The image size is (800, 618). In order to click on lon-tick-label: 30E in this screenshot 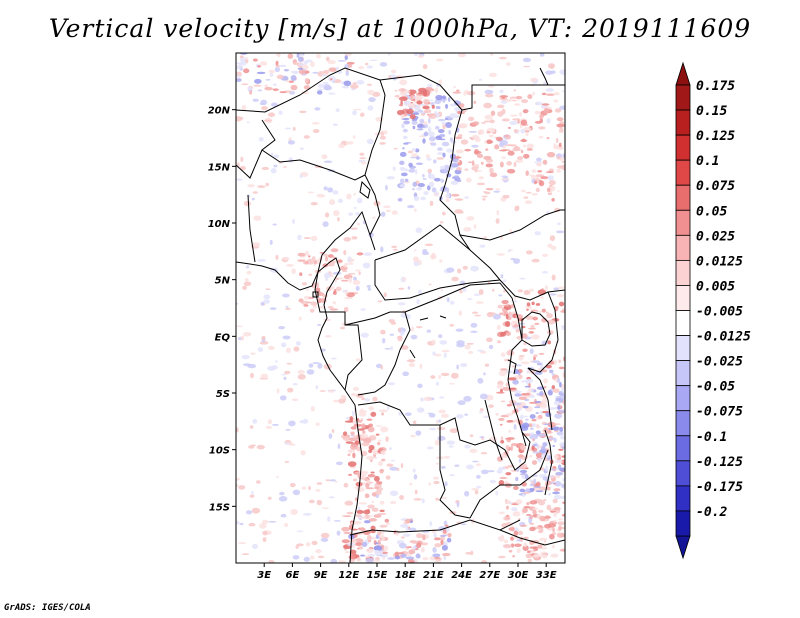, I will do `click(518, 575)`.